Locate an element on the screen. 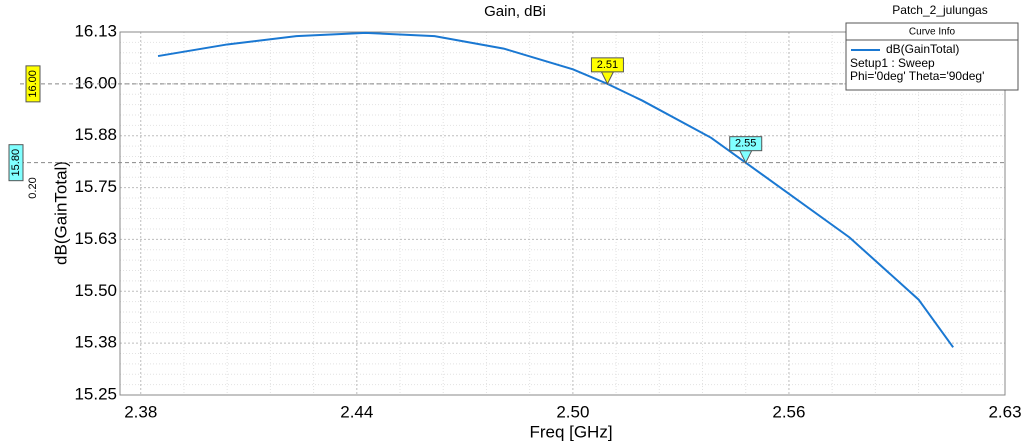  y-tick-label: 15.38 is located at coordinates (95, 342).